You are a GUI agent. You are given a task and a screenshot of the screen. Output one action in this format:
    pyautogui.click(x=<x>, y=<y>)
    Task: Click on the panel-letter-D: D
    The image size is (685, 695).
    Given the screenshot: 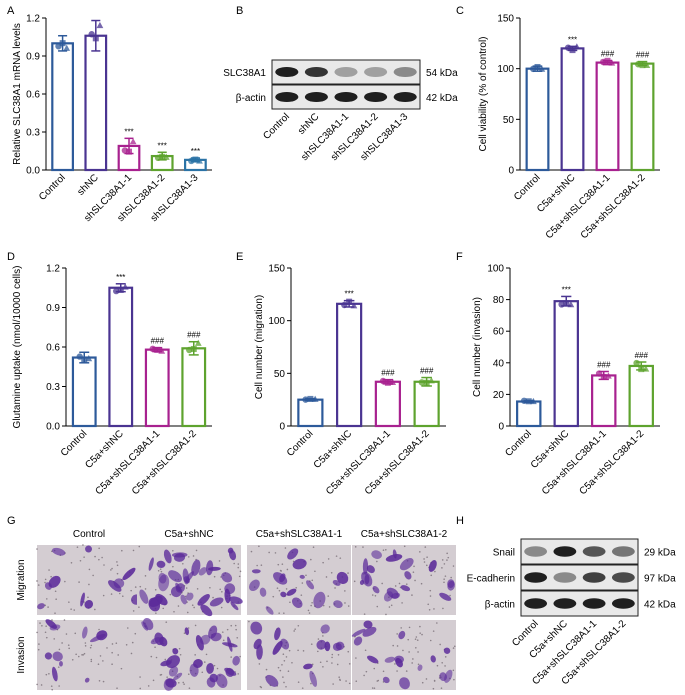 What is the action you would take?
    pyautogui.click(x=11, y=257)
    